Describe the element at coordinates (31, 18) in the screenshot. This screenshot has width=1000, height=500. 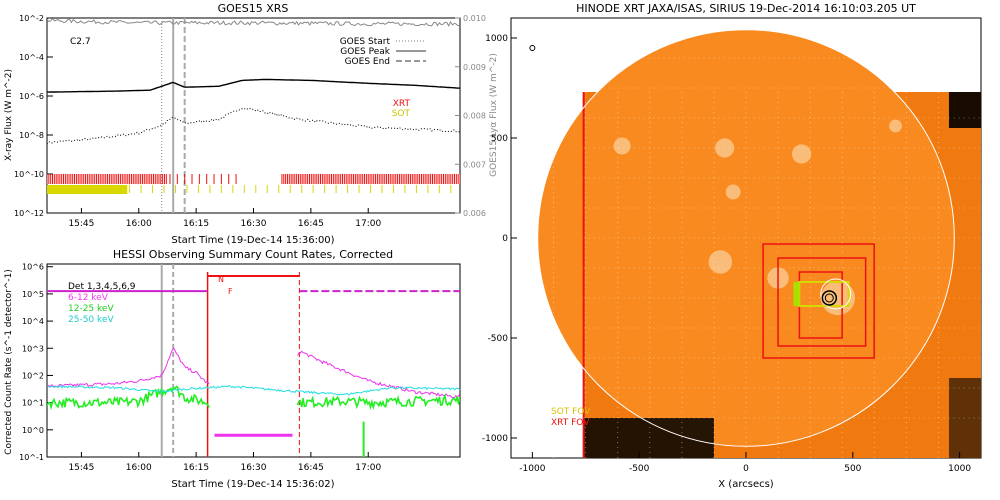
I see `goes-y-tick-label: 10^-2` at that location.